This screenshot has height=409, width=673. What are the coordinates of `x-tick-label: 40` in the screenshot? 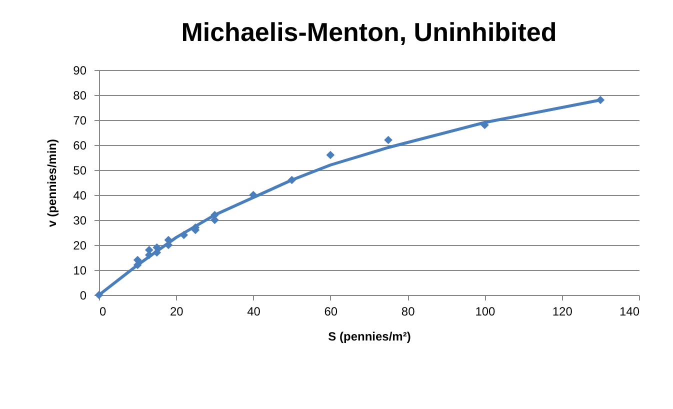 It's located at (254, 311).